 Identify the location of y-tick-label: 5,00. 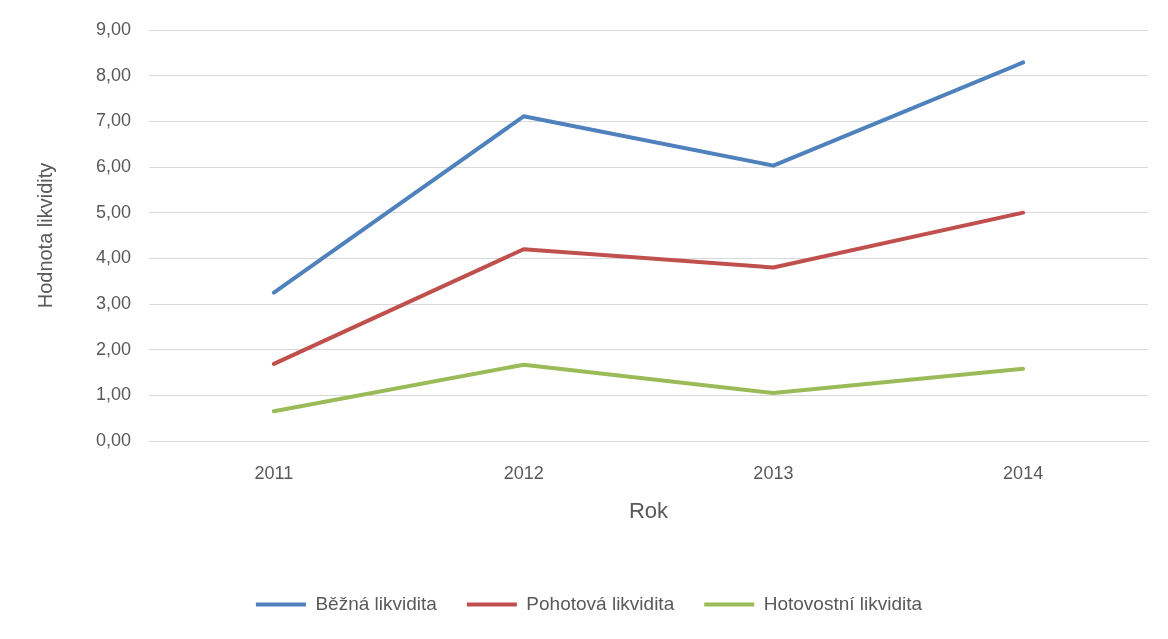
(113, 211).